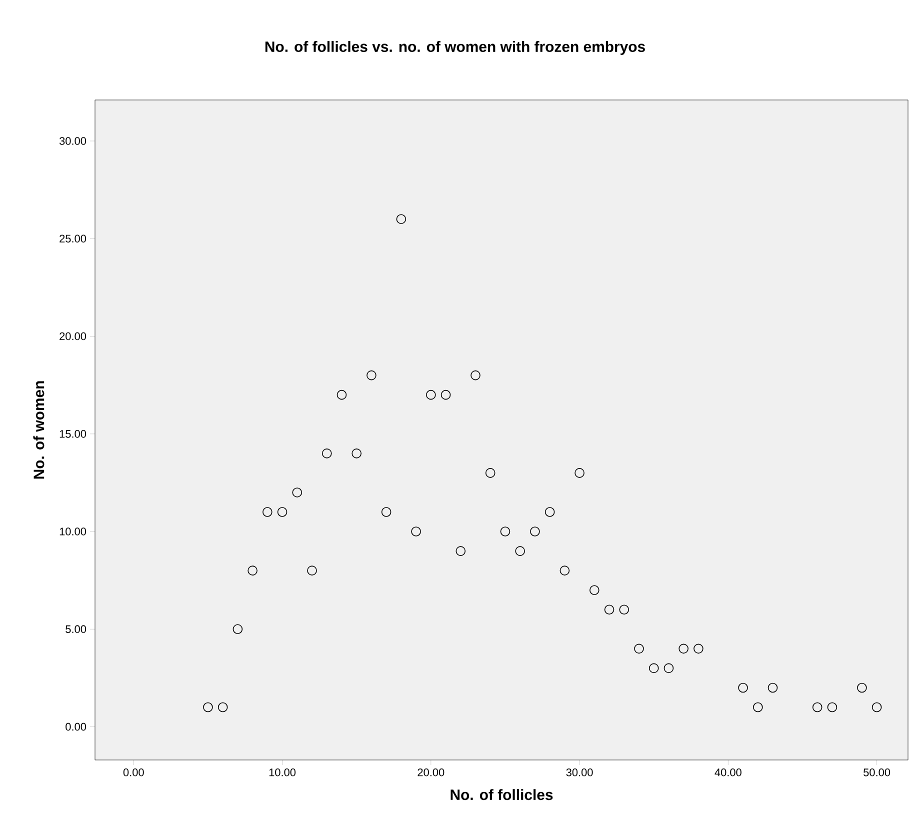 The height and width of the screenshot is (828, 910). Describe the element at coordinates (73, 238) in the screenshot. I see `y-tick-label: 25.00` at that location.